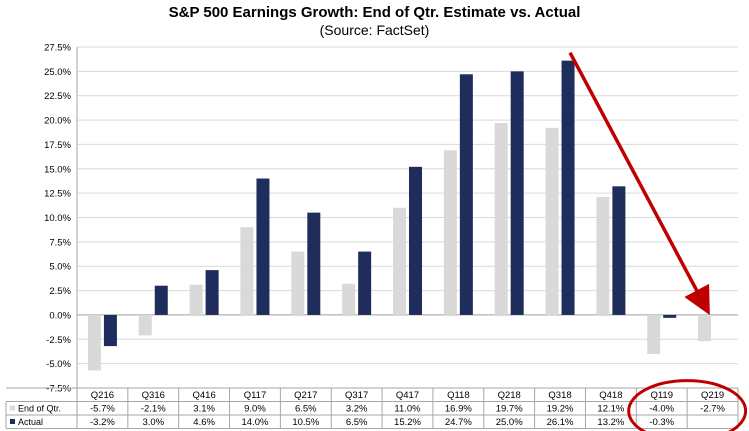 The height and width of the screenshot is (431, 749). What do you see at coordinates (458, 409) in the screenshot?
I see `table-value: 16.9%` at bounding box center [458, 409].